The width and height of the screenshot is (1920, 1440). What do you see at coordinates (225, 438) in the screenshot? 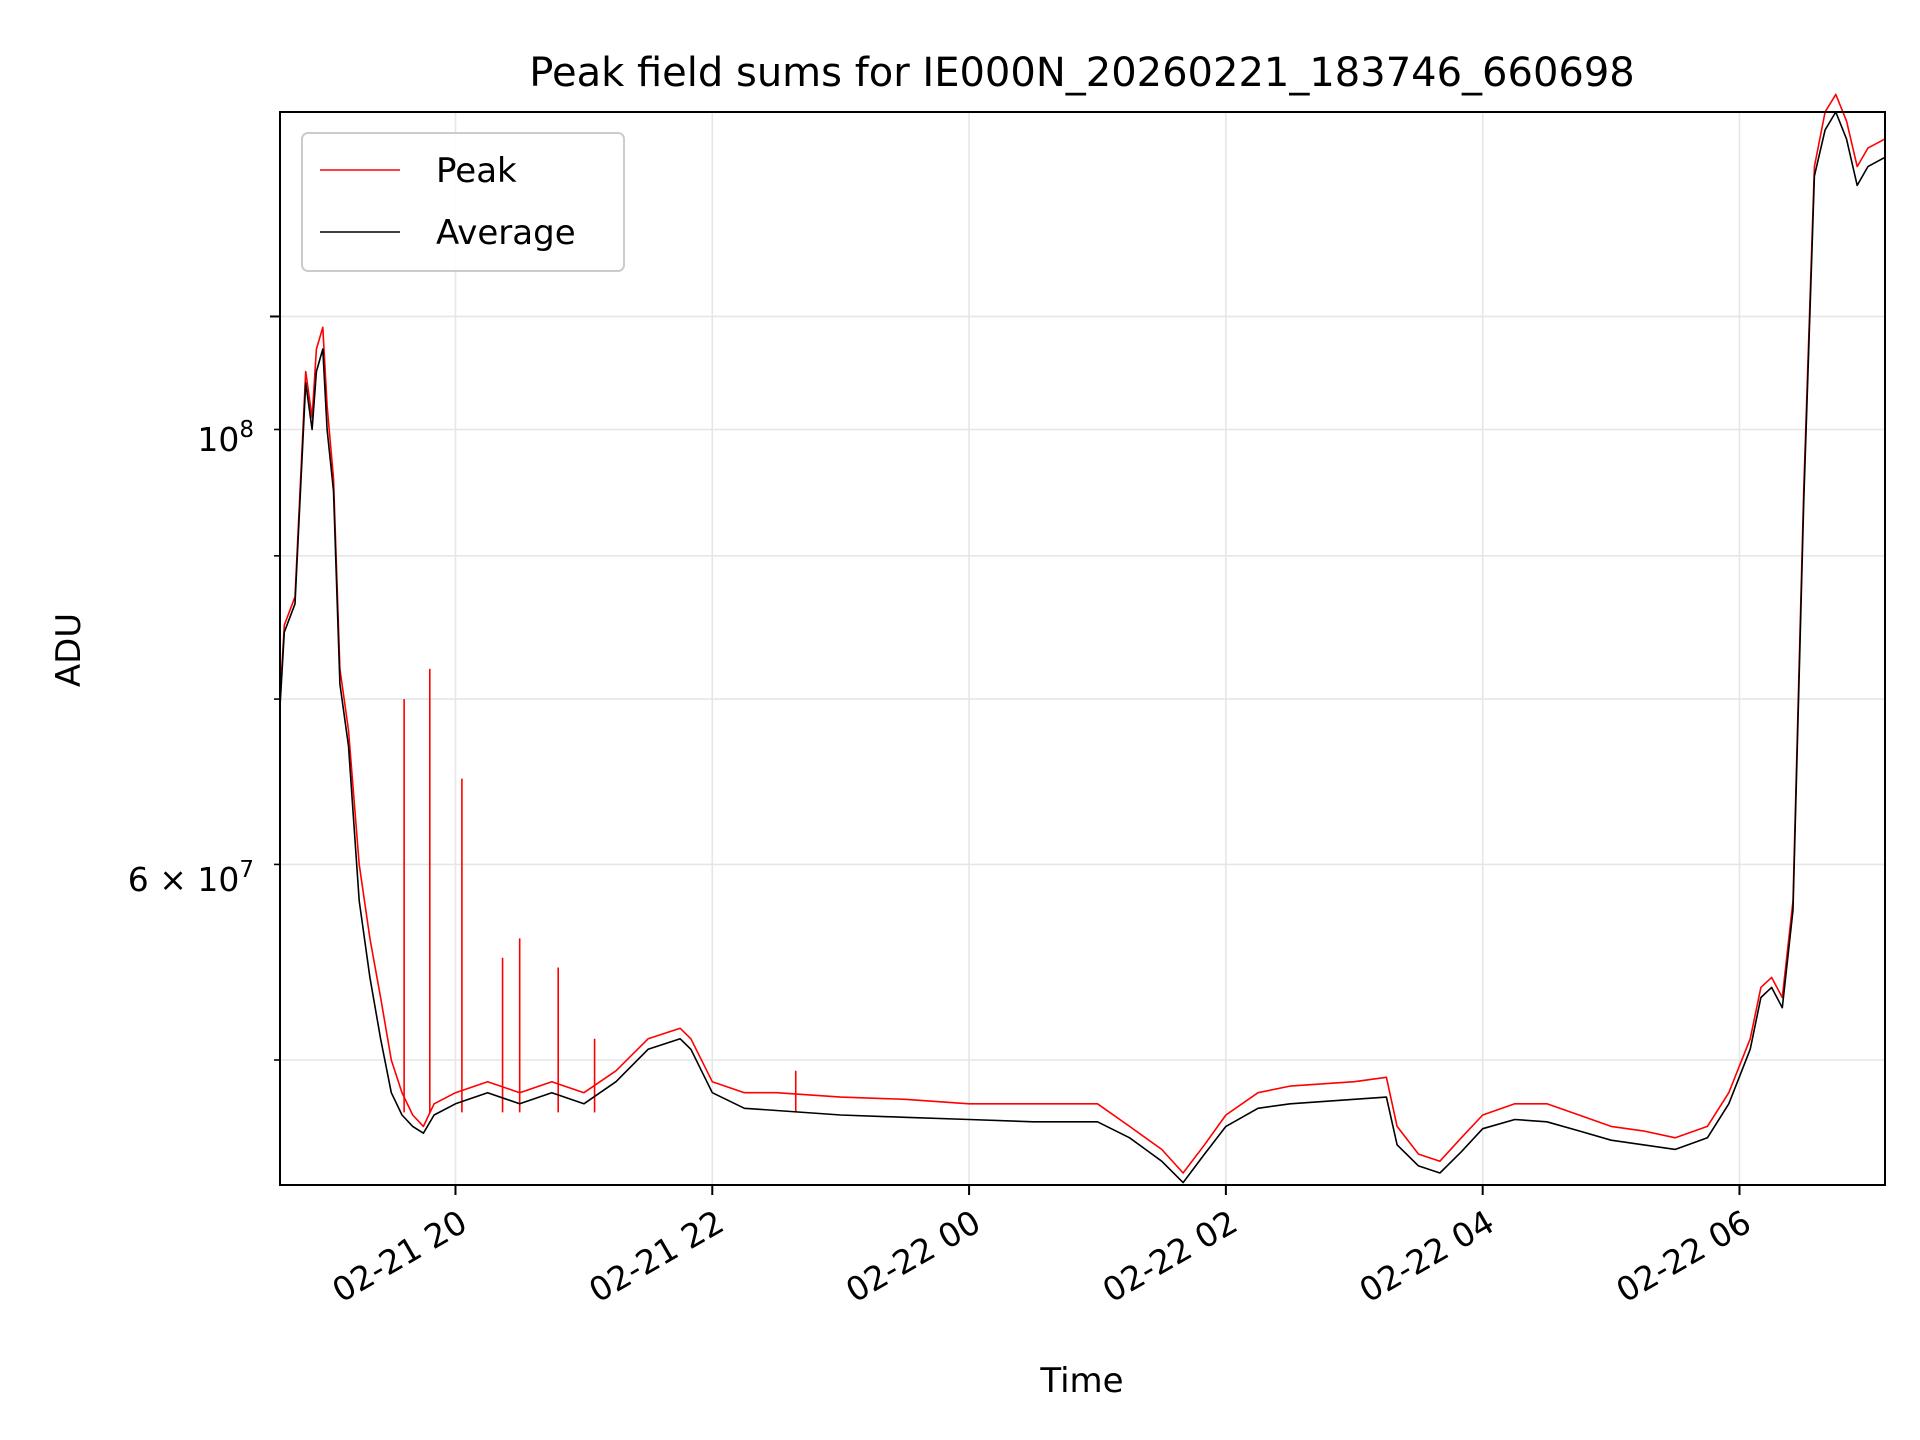
I see `y-tick-label-1e8: 108` at bounding box center [225, 438].